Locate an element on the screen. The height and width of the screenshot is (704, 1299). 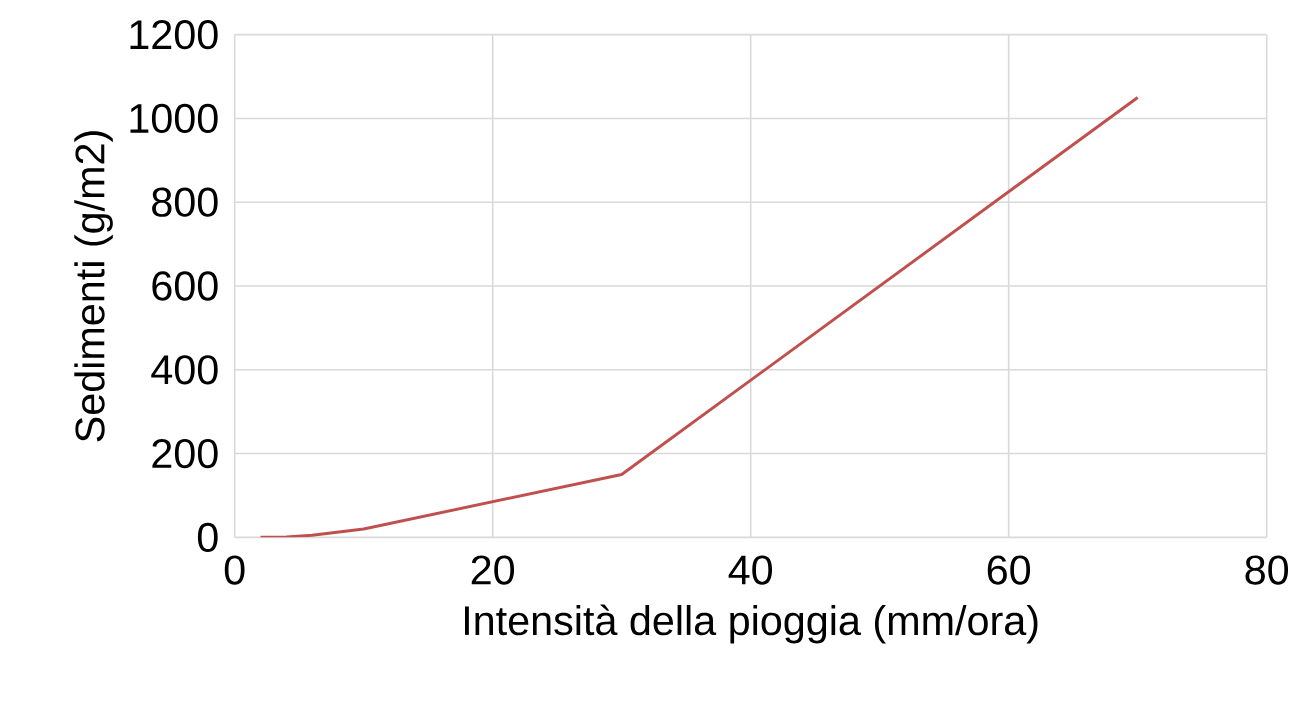
x-tick-label: 40 is located at coordinates (750, 570).